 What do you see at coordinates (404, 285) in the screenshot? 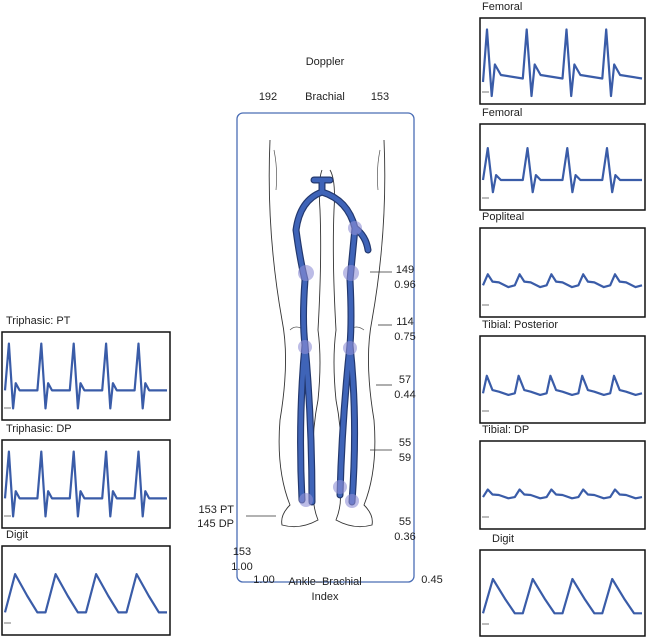
I see `ratio-label: 0.96` at bounding box center [404, 285].